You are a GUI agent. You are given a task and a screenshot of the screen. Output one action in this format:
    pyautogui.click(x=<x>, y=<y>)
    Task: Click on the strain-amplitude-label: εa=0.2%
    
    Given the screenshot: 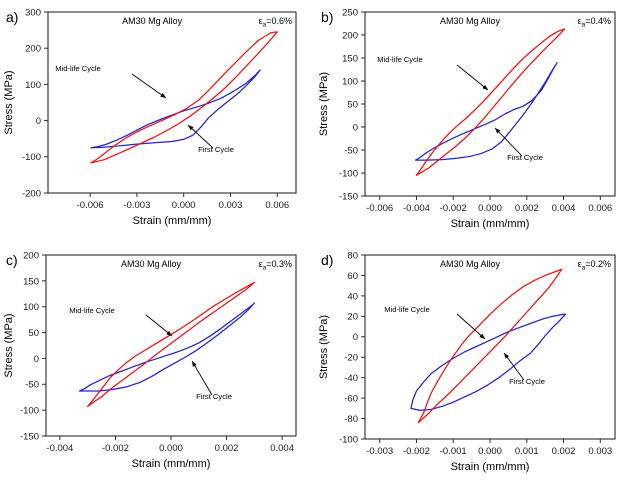 What is the action you would take?
    pyautogui.click(x=594, y=265)
    